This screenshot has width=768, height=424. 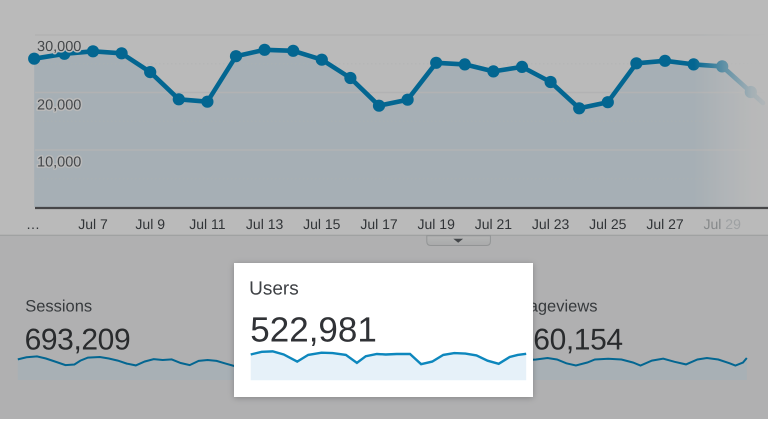 I want to click on svg-text: 522,981, so click(x=314, y=329).